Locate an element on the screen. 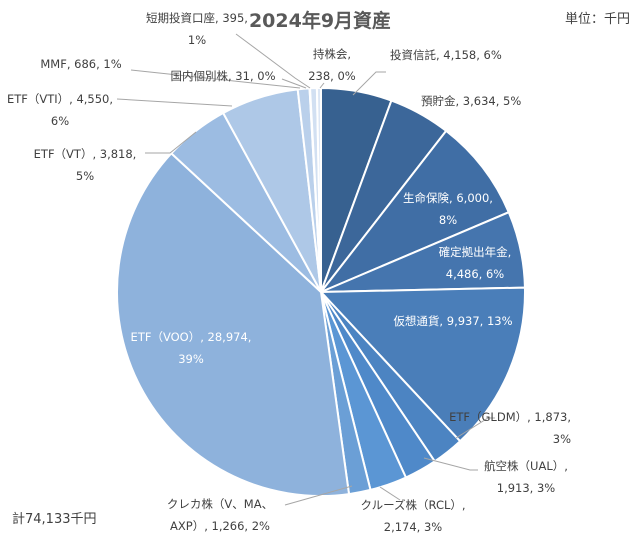  slice-label-line: MMF, 686, 1% is located at coordinates (80, 64).